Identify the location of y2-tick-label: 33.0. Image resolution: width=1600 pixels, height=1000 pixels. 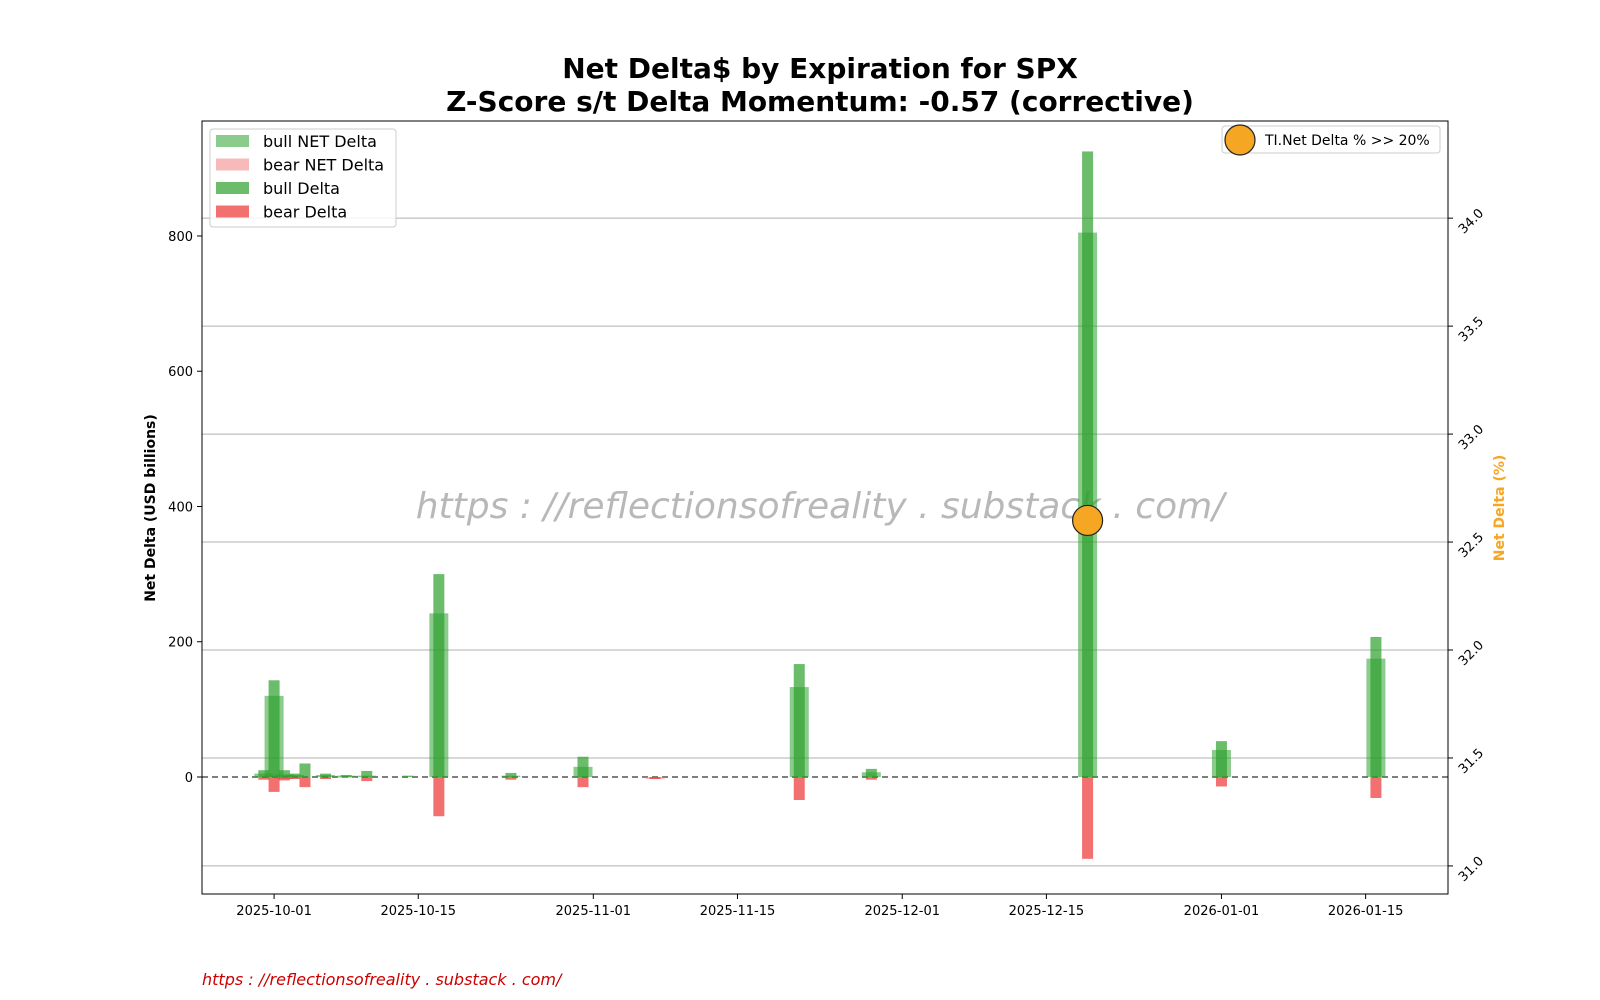
(1471, 437).